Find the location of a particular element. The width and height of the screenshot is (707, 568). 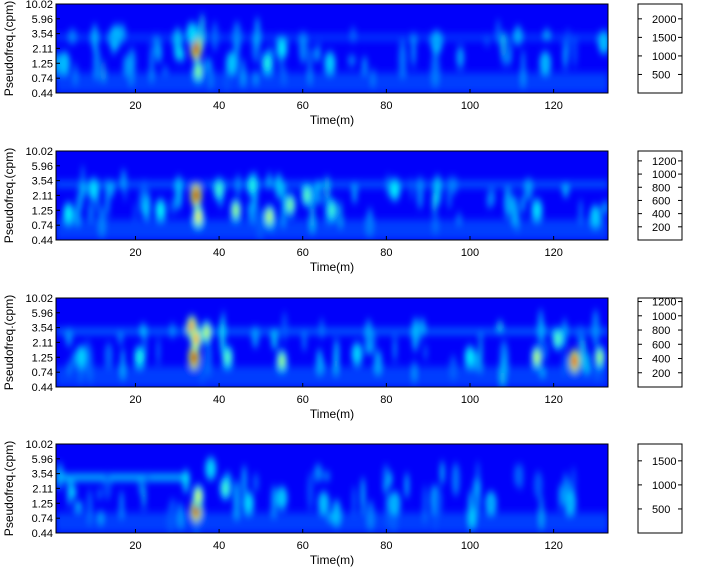

x-tick-label: 100 is located at coordinates (470, 106).